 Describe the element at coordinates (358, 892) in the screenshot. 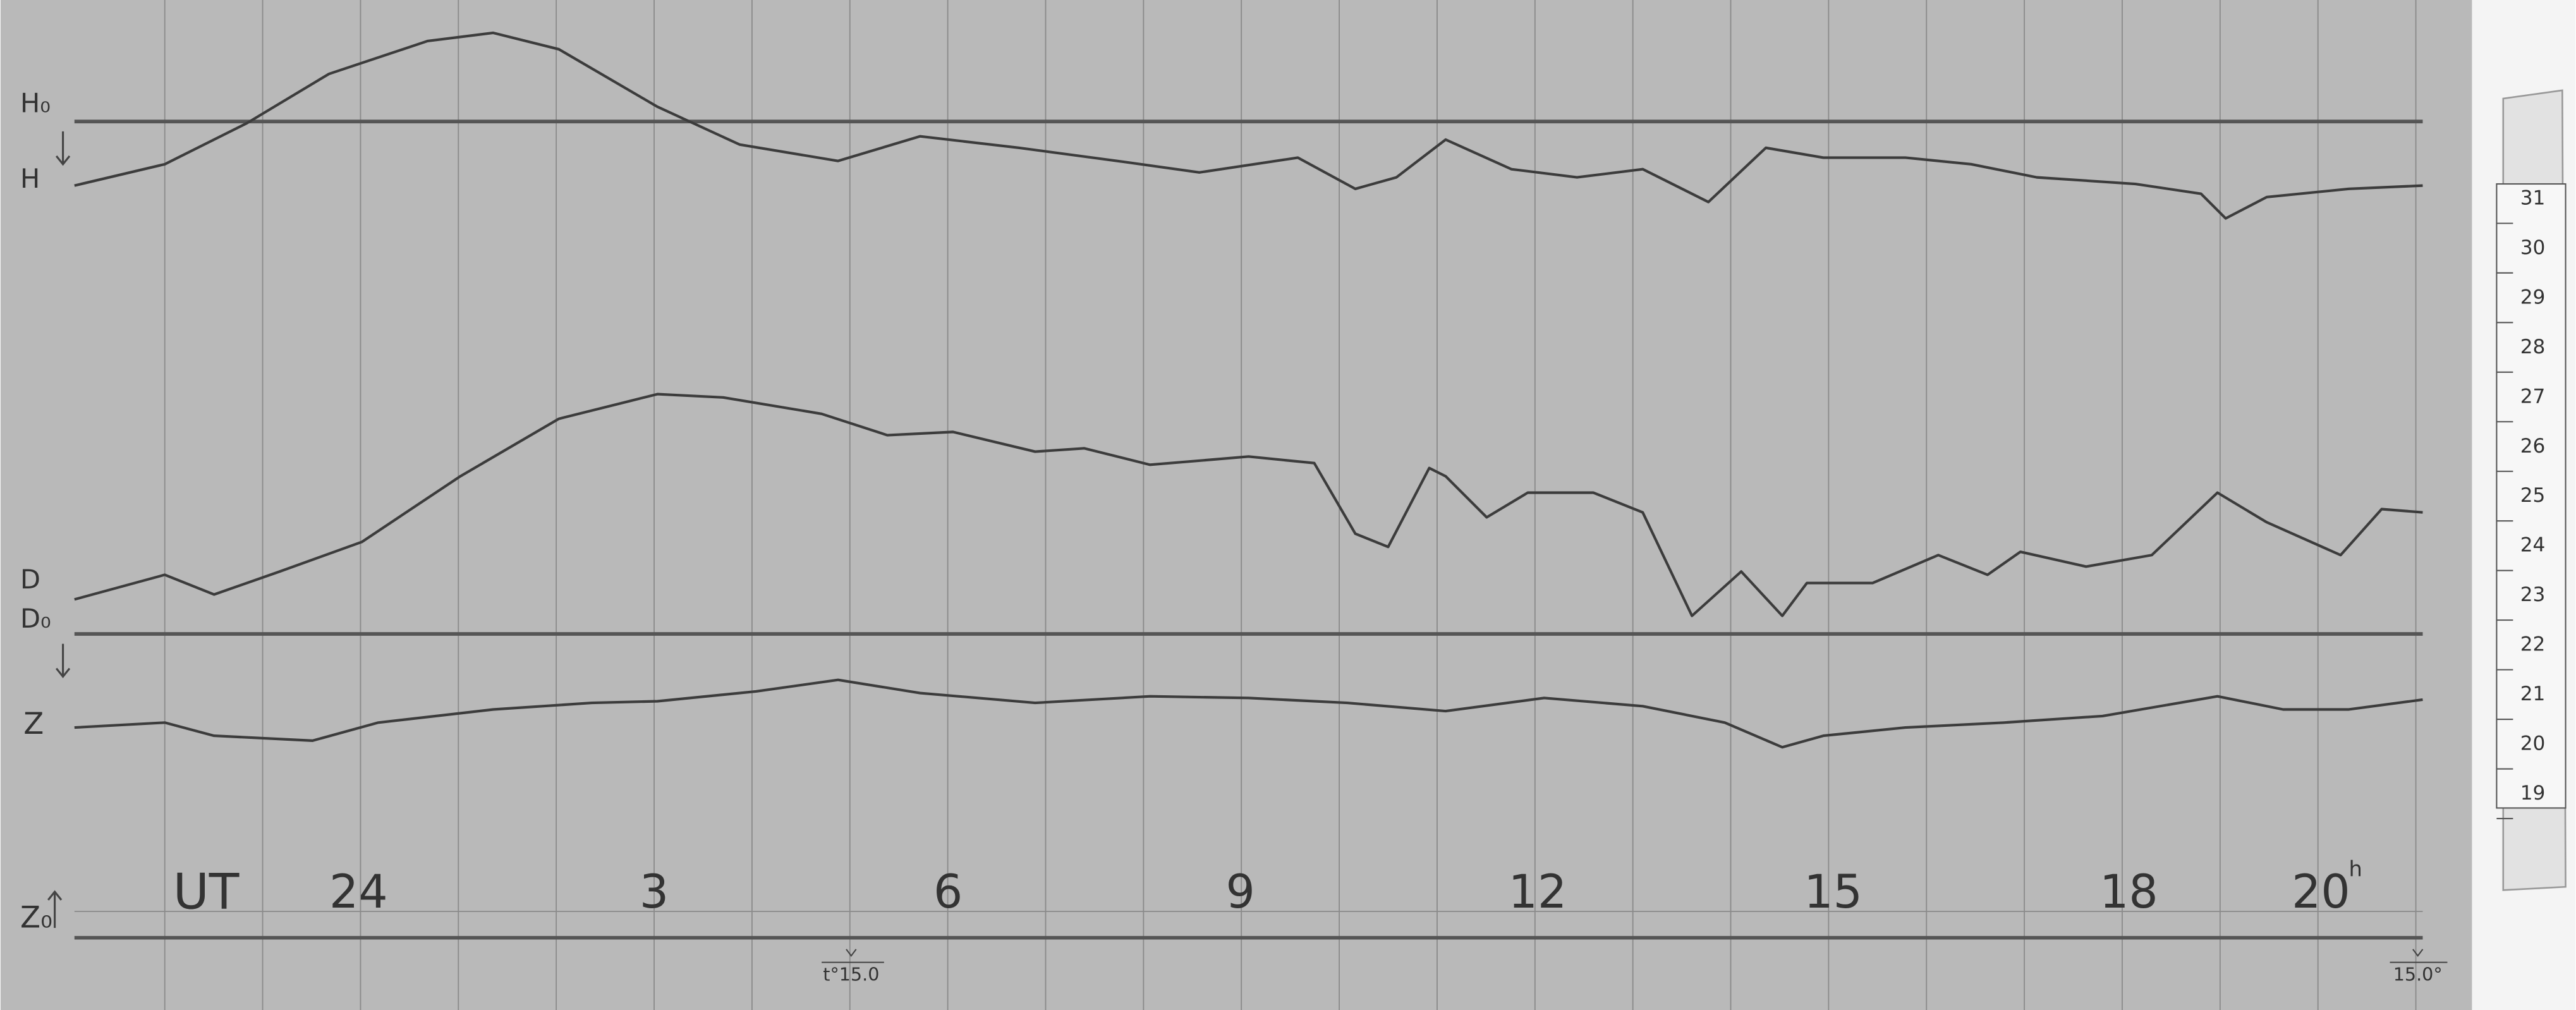

I see `hour-label: 24` at that location.